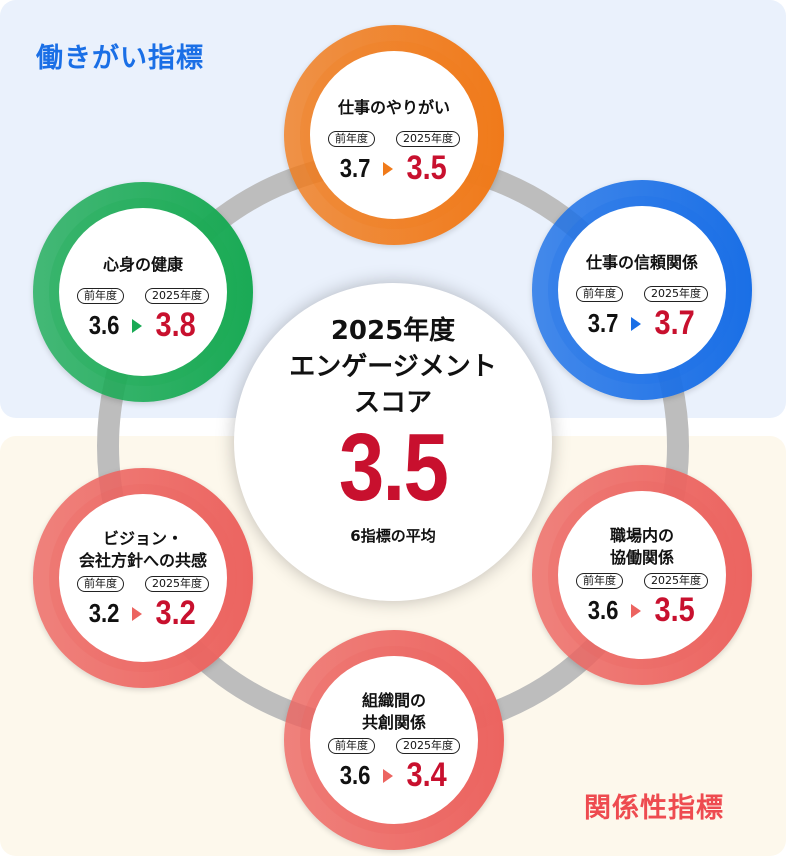 The height and width of the screenshot is (856, 786). I want to click on indicator-values: 3.6 3.8, so click(143, 325).